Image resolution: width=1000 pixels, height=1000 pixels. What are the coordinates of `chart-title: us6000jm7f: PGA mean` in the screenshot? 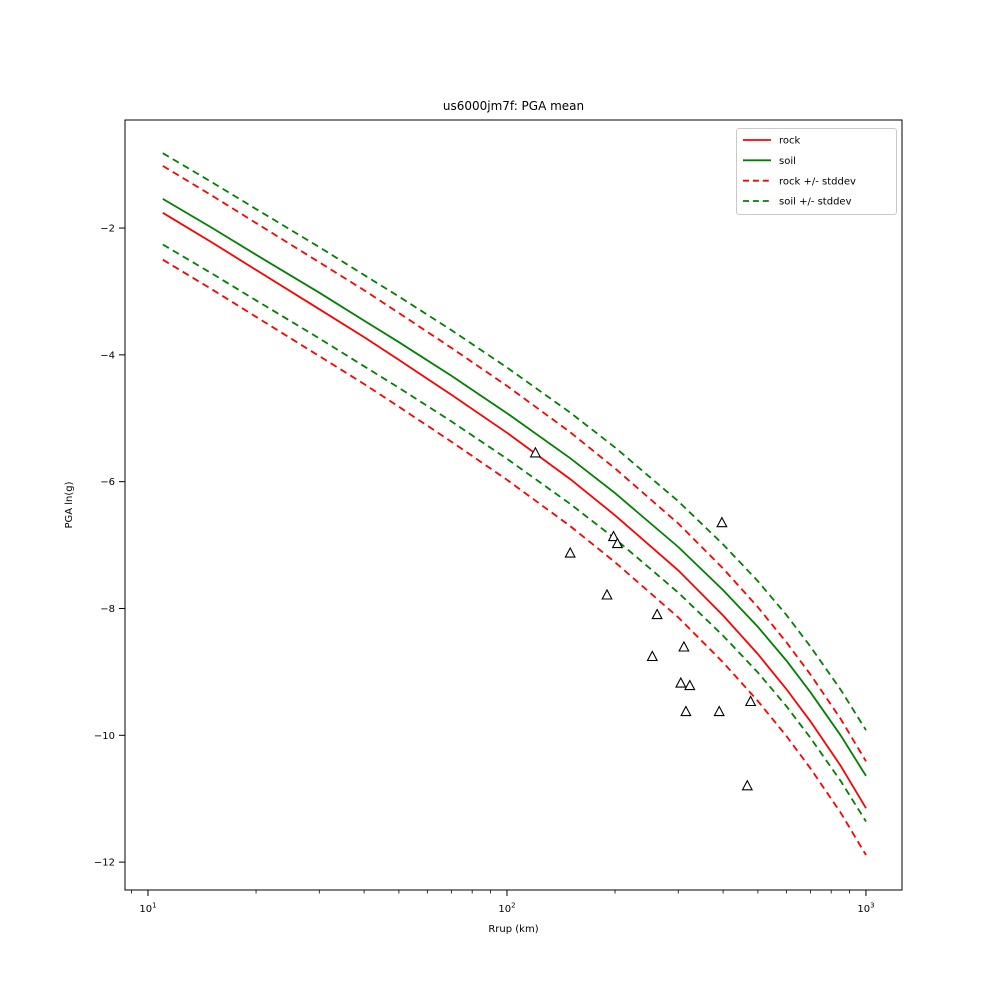 It's located at (513, 106).